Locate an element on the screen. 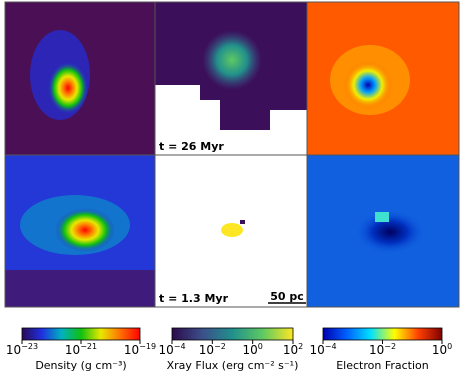 The height and width of the screenshot is (375, 463). tick-label: 10⁻¹⁹ is located at coordinates (140, 349).